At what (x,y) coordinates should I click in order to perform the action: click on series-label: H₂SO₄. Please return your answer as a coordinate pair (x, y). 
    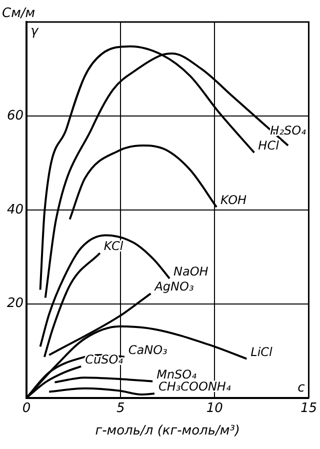
    Looking at the image, I should click on (288, 131).